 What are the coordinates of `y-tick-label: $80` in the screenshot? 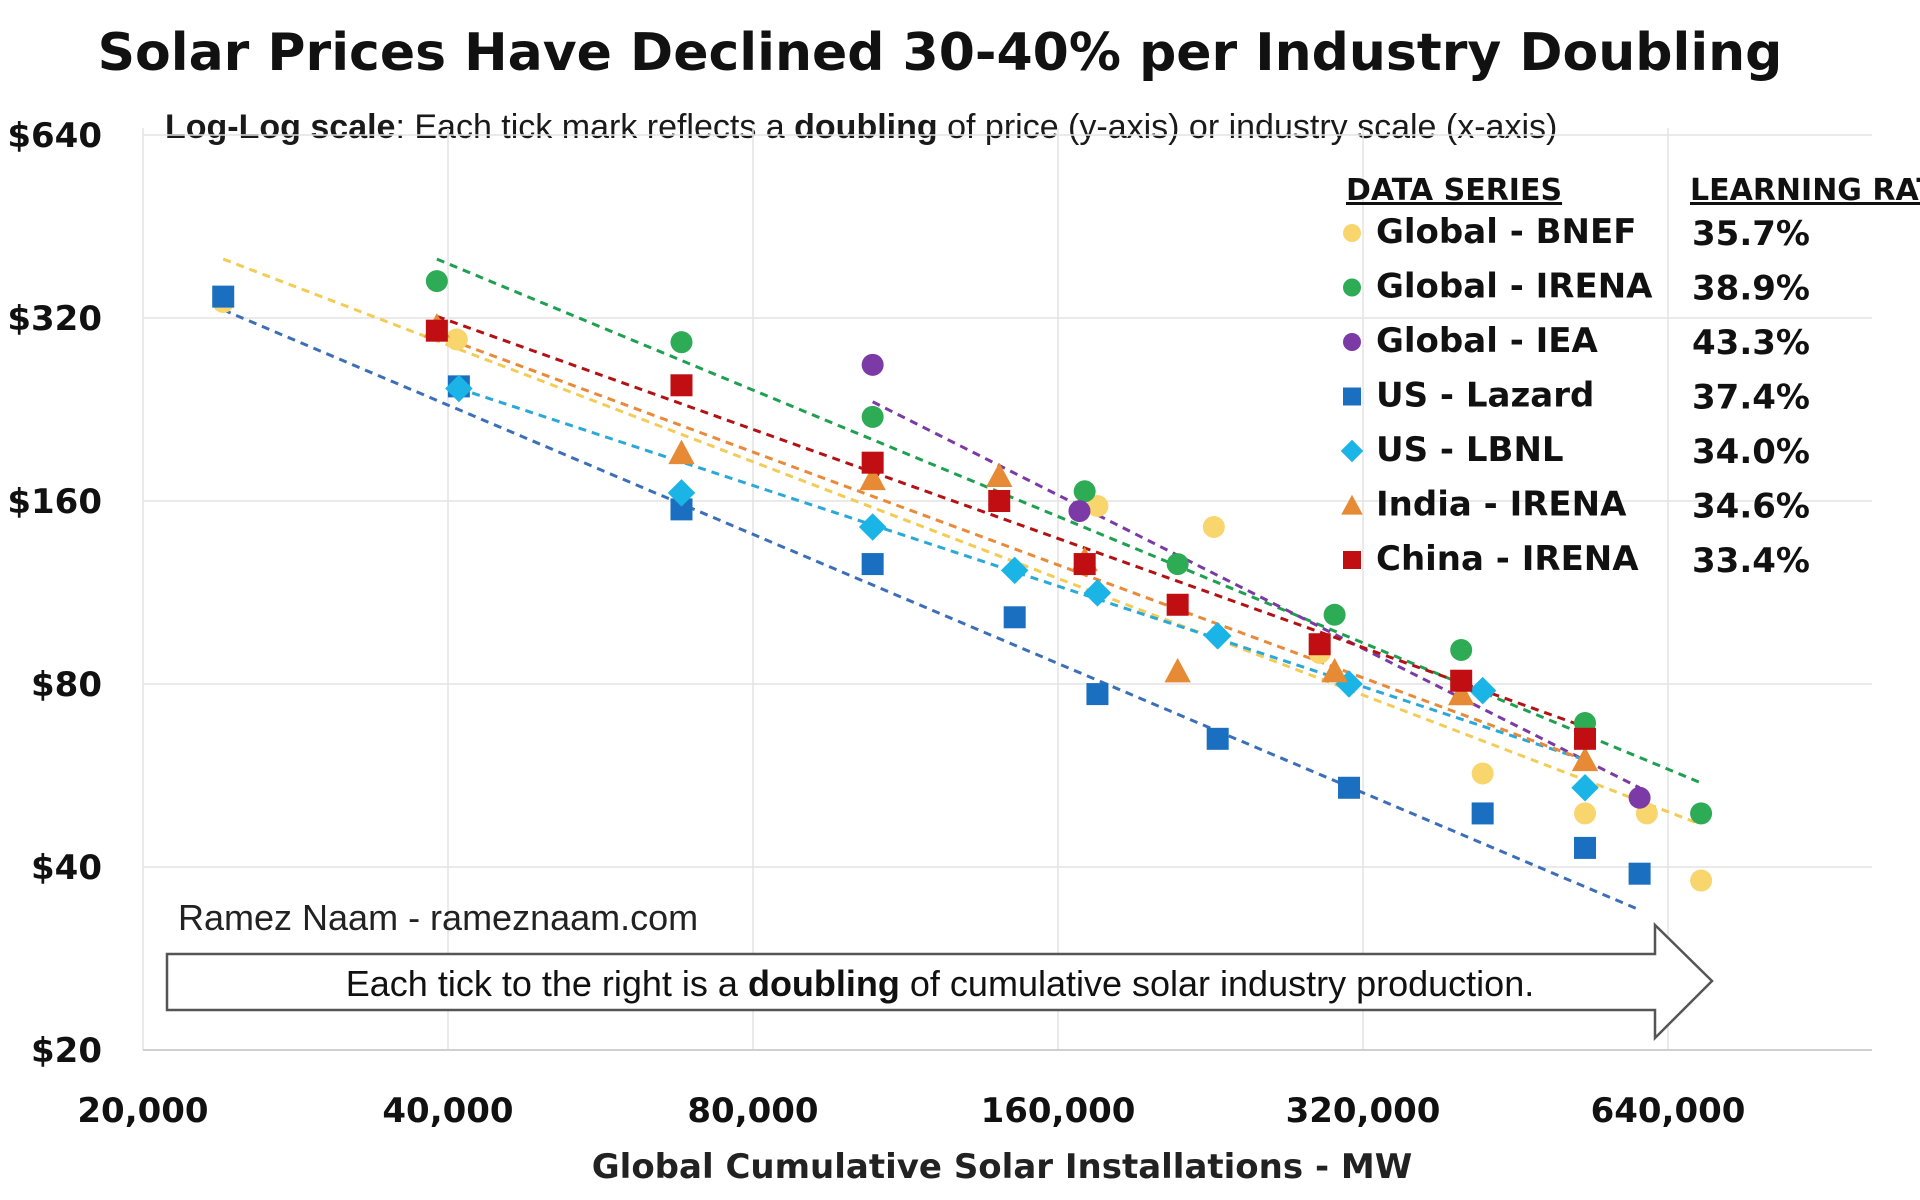 It's located at (66, 685).